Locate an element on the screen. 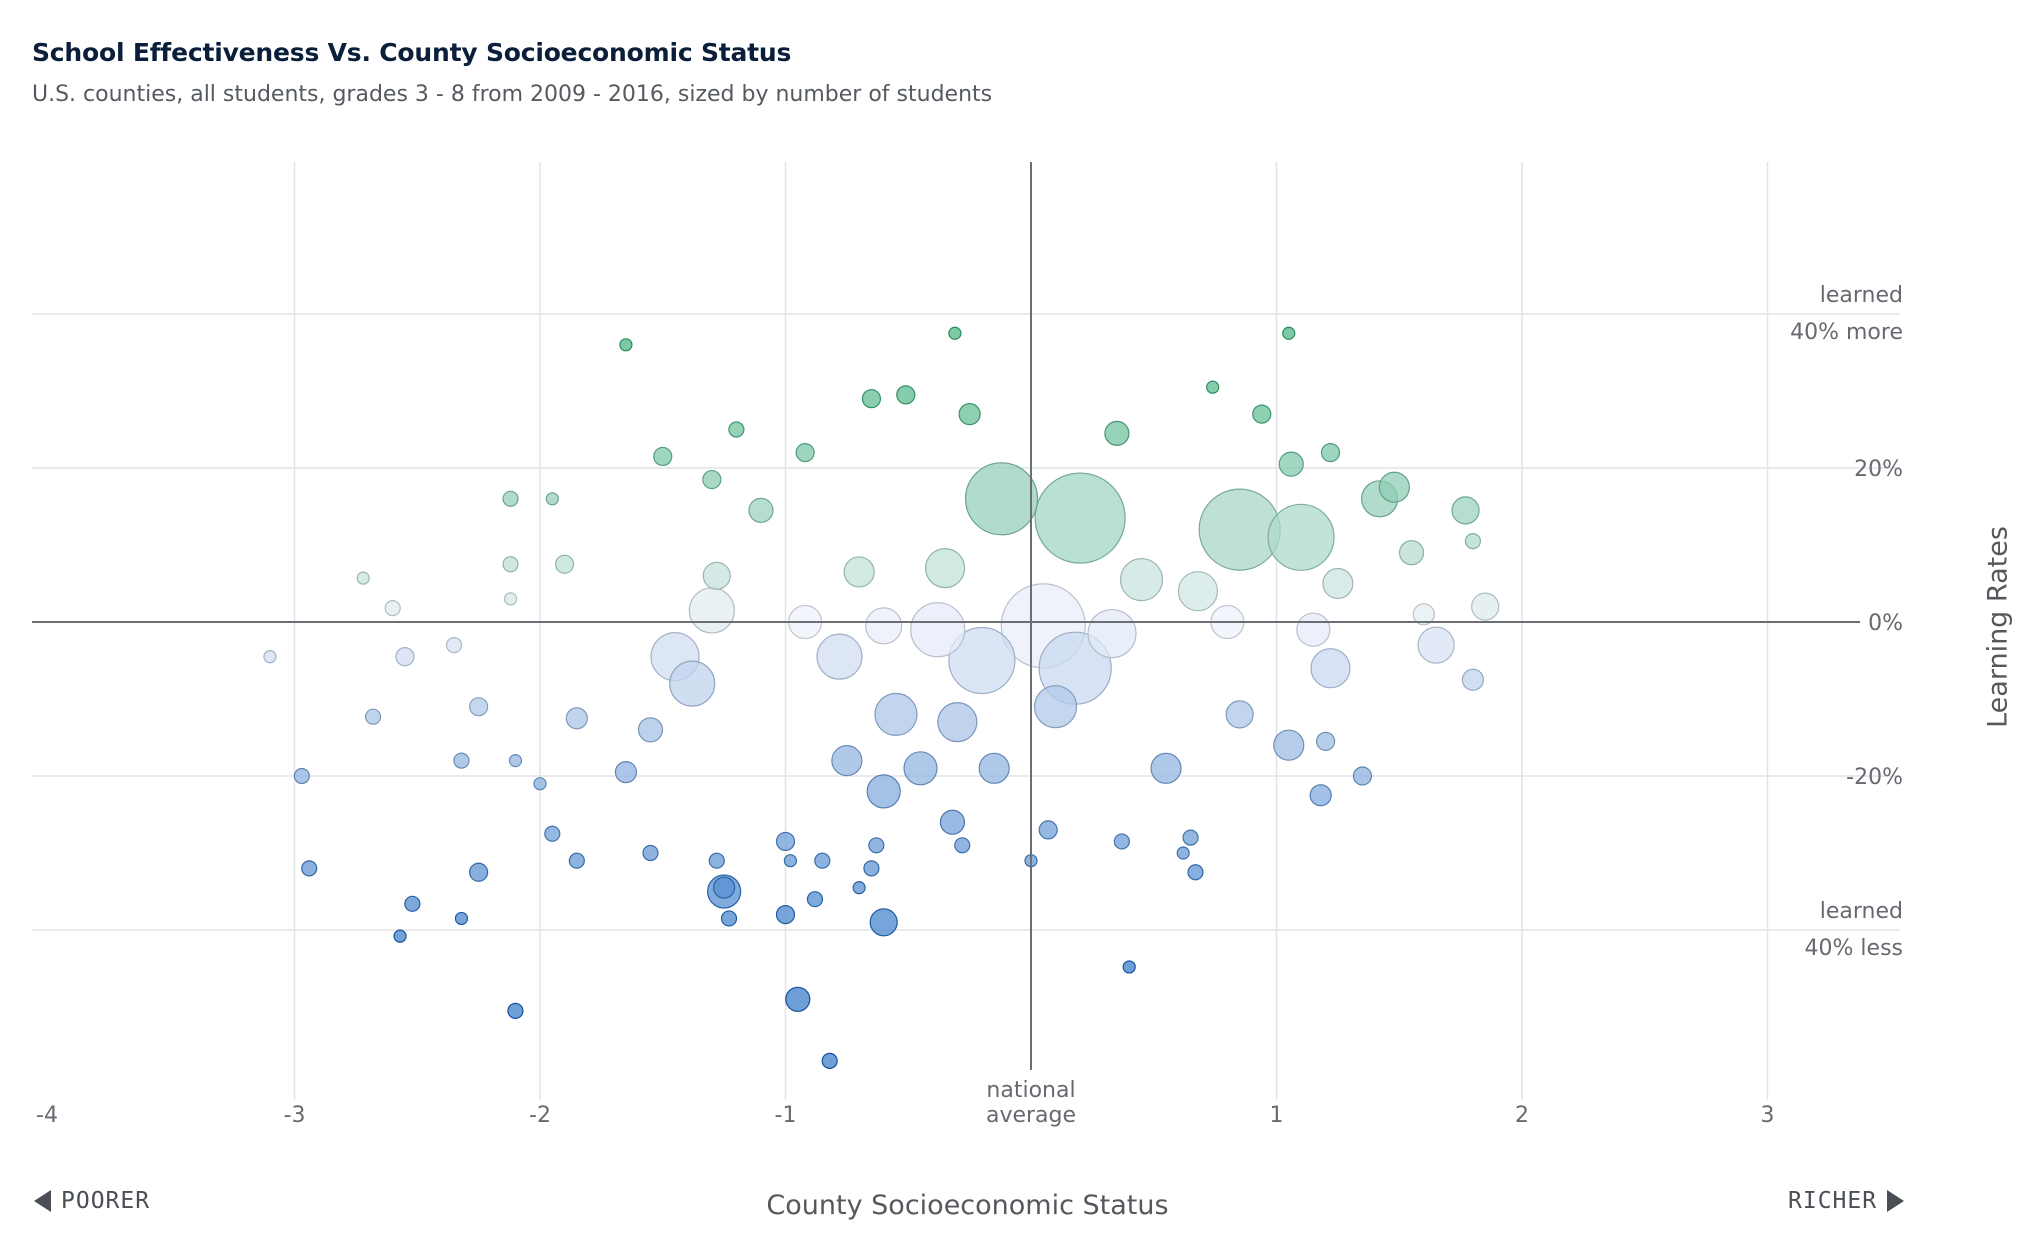 The image size is (2034, 1248). arrow-right-icon is located at coordinates (1896, 1201).